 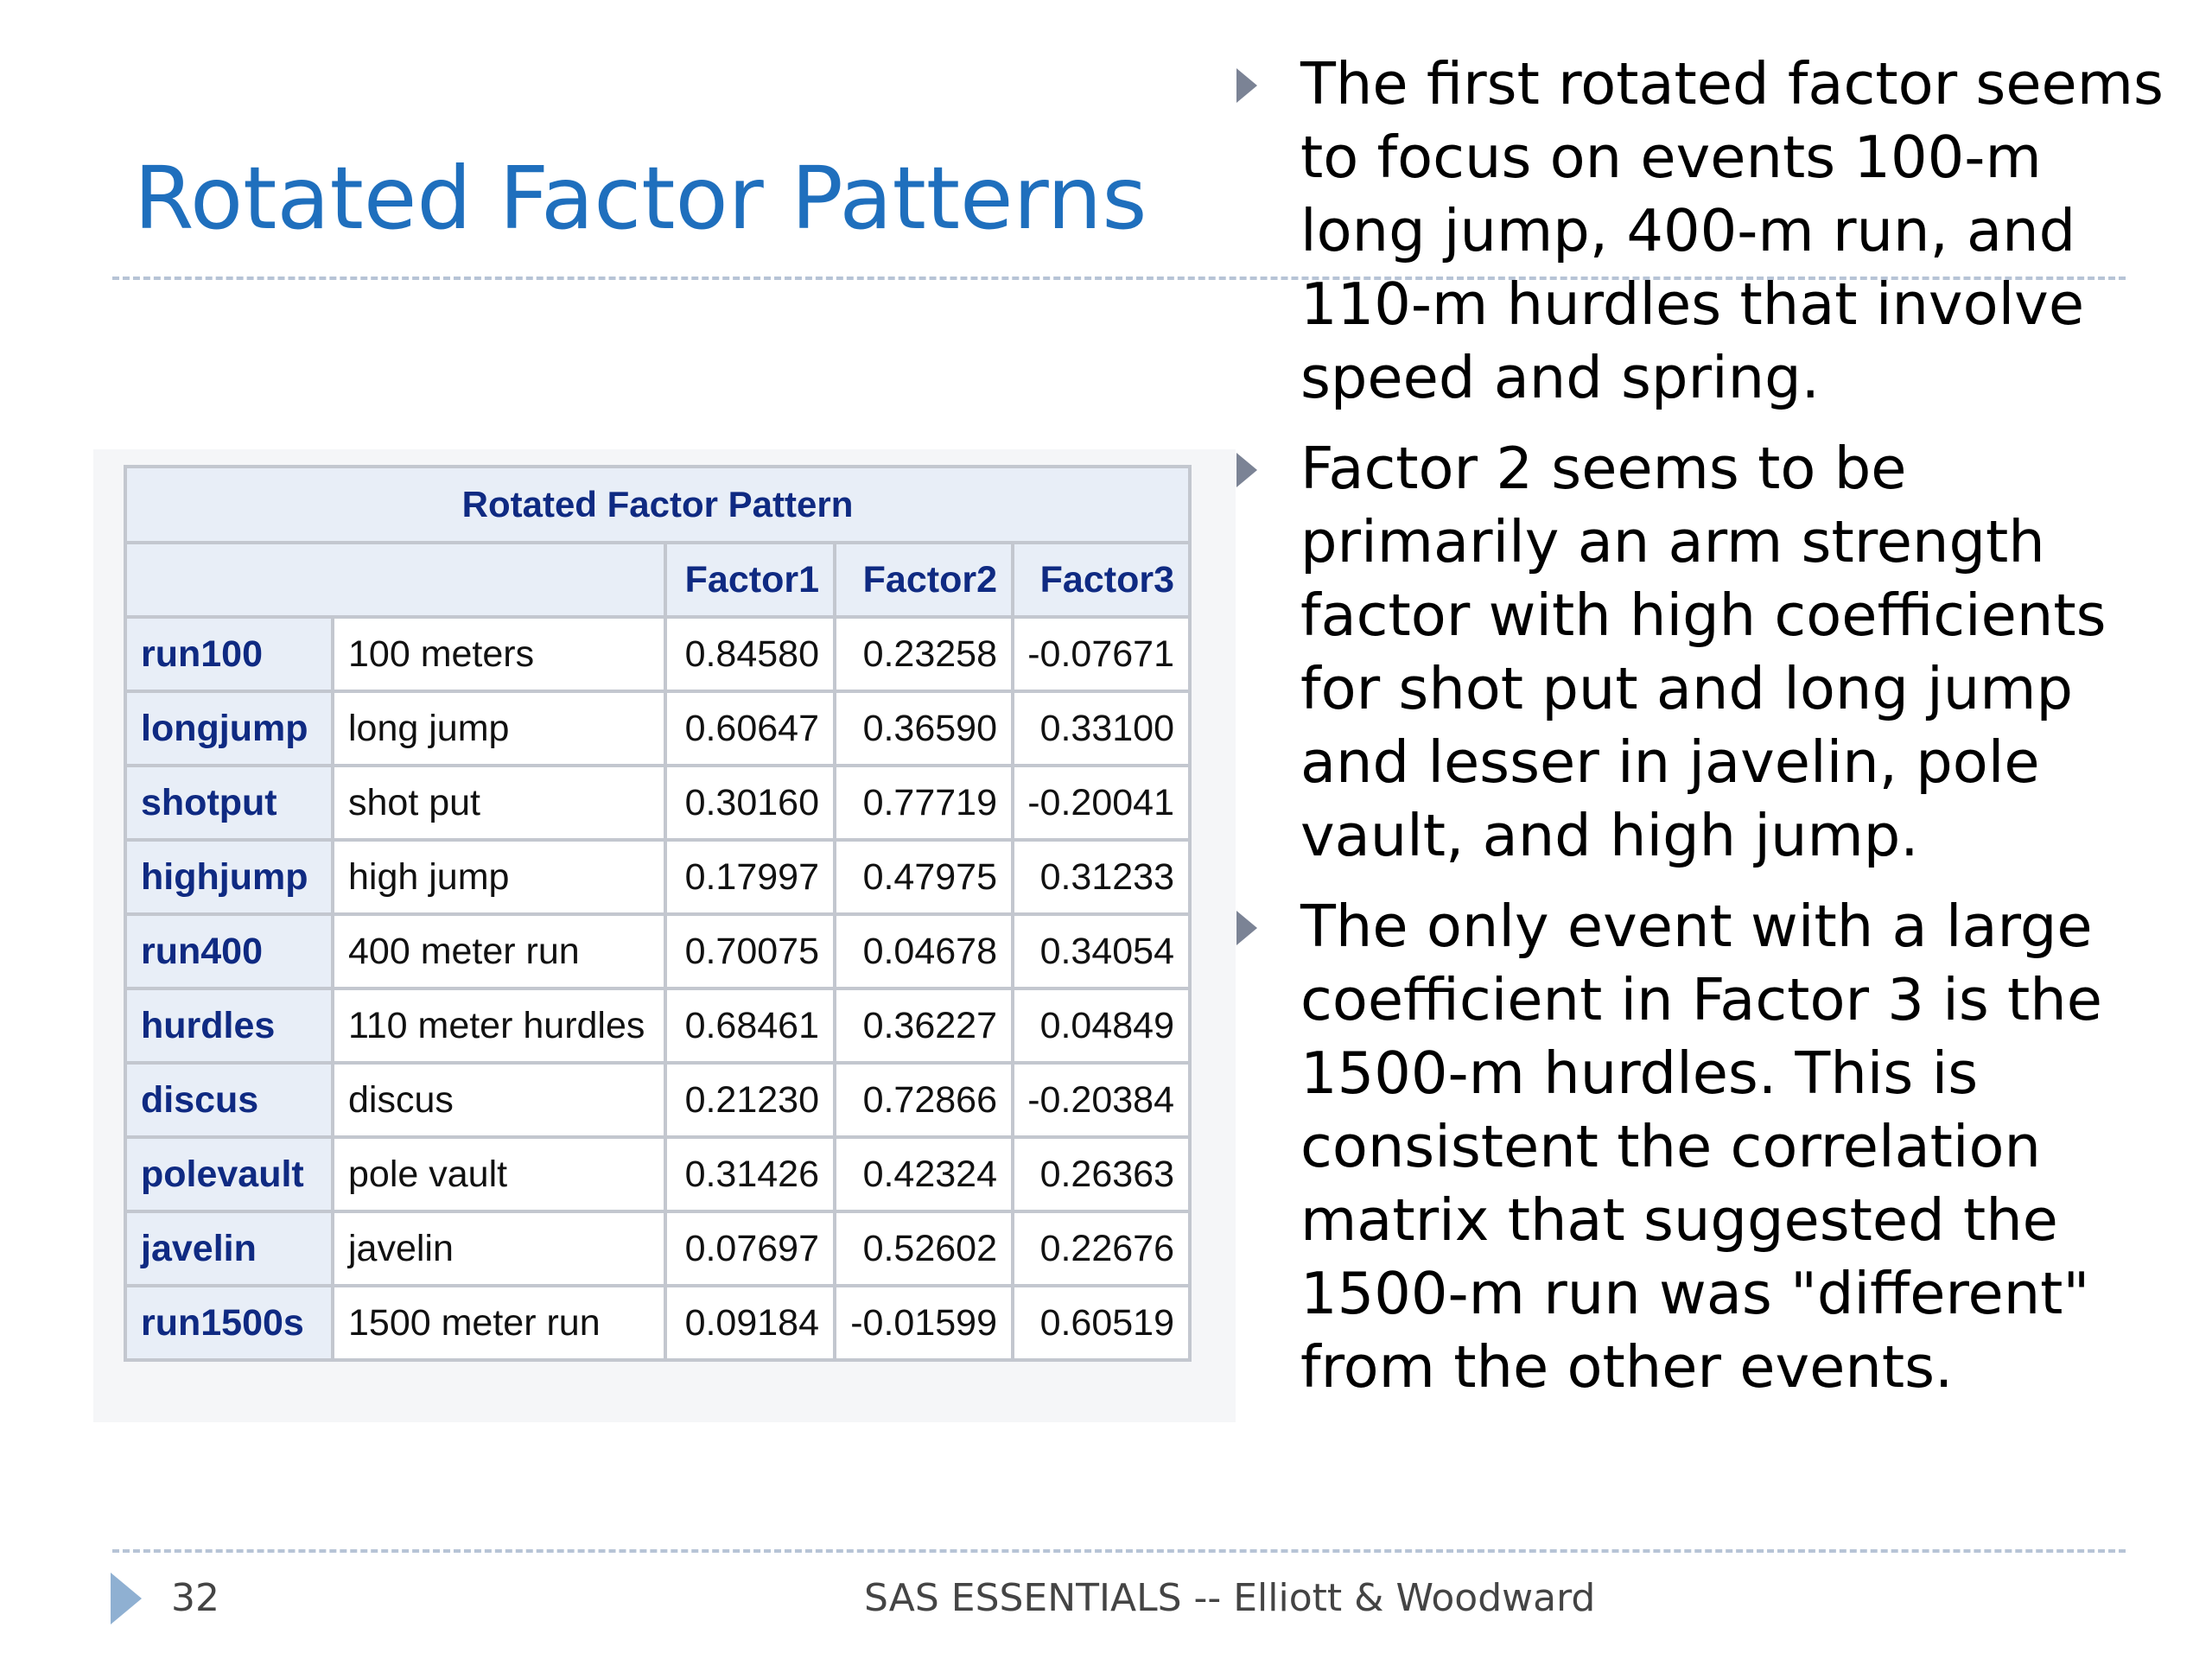 What do you see at coordinates (229, 728) in the screenshot?
I see `variable-name-cell: longjump` at bounding box center [229, 728].